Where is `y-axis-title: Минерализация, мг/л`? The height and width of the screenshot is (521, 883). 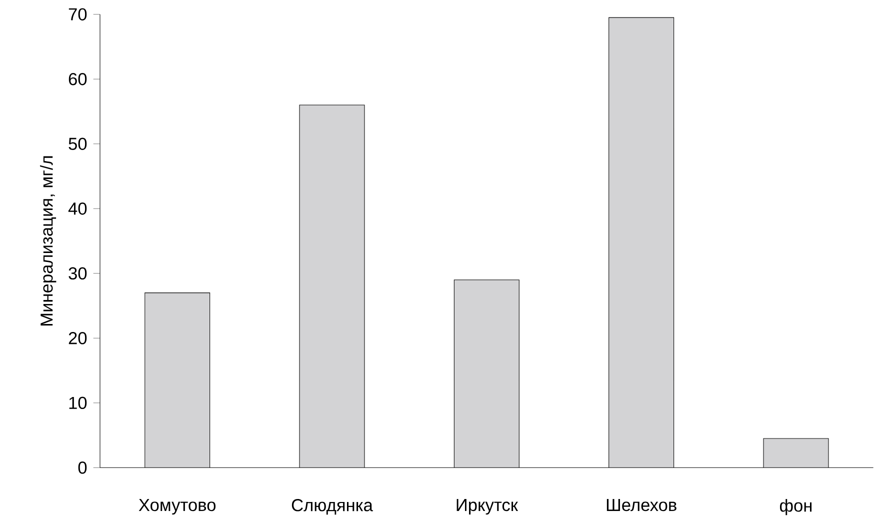 y-axis-title: Минерализация, мг/л is located at coordinates (48, 241).